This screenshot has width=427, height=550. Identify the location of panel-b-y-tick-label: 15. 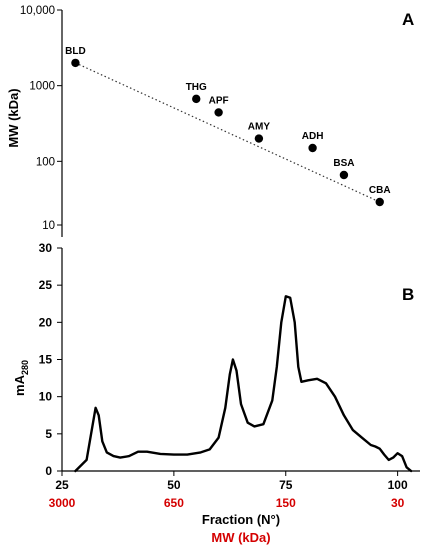
(46, 360).